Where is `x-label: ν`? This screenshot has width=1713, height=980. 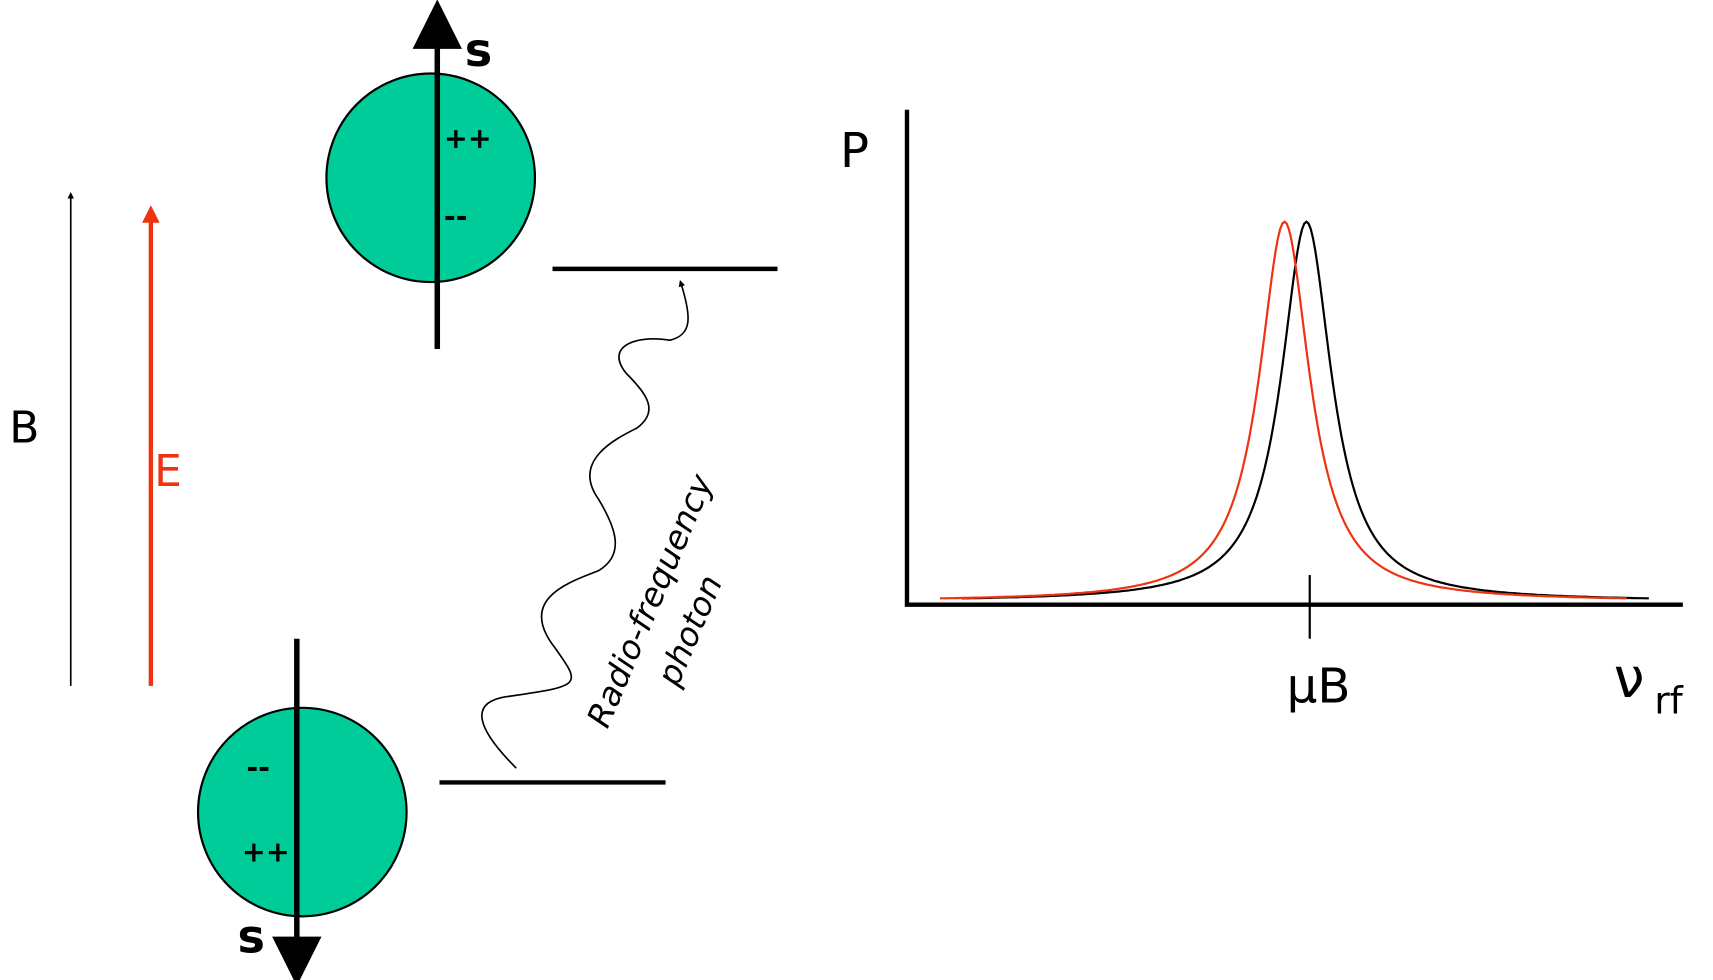 x-label: ν is located at coordinates (1629, 678).